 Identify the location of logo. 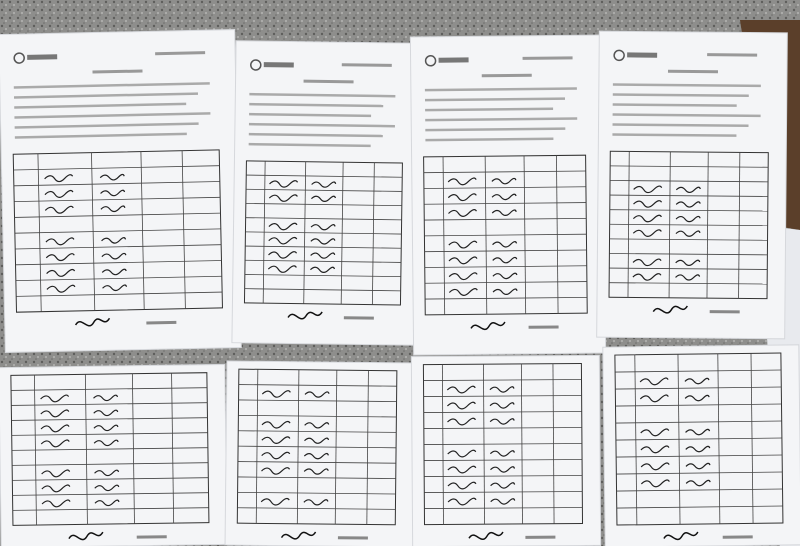
(19, 58).